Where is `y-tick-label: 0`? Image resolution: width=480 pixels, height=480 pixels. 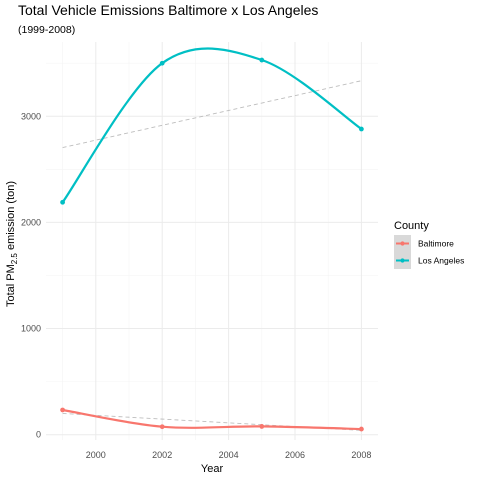 y-tick-label: 0 is located at coordinates (38, 435).